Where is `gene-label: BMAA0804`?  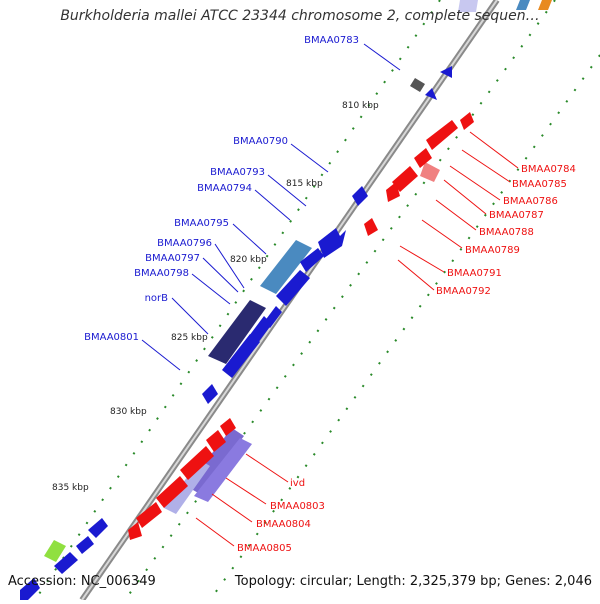 gene-label: BMAA0804 is located at coordinates (283, 524).